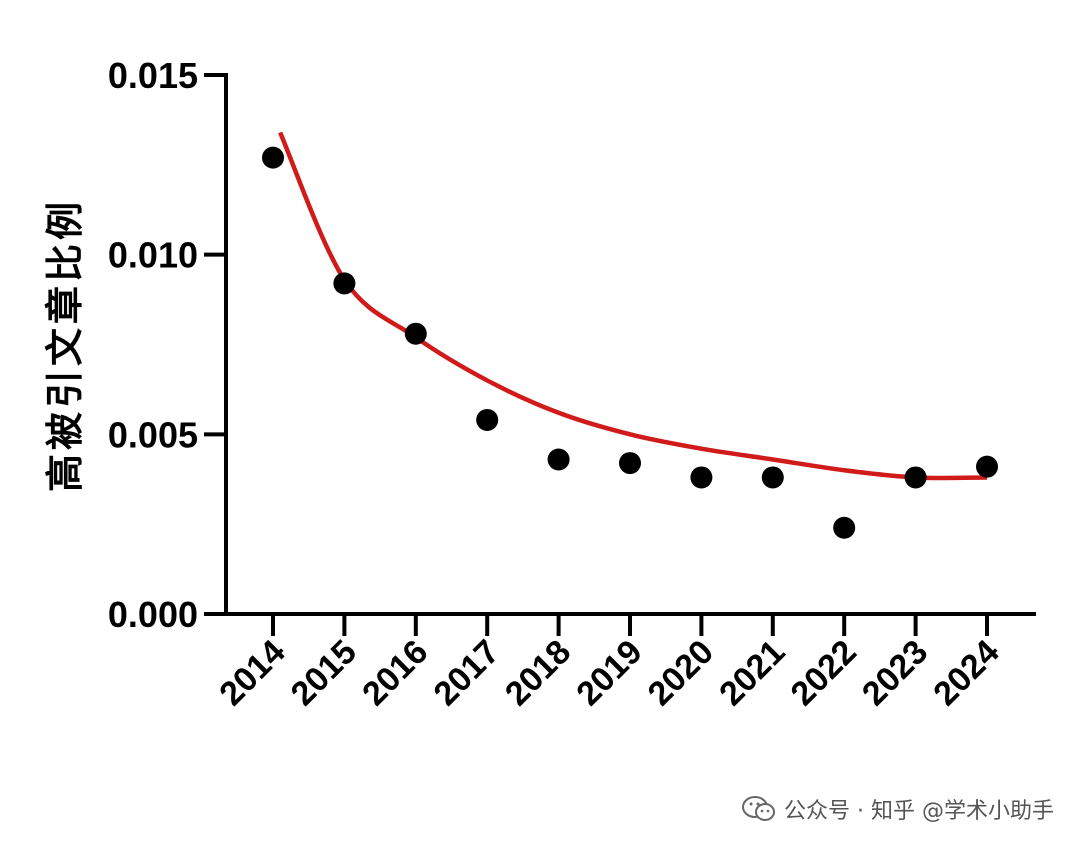 Image resolution: width=1080 pixels, height=858 pixels. Describe the element at coordinates (824, 673) in the screenshot. I see `x-tick-label: 2022` at that location.